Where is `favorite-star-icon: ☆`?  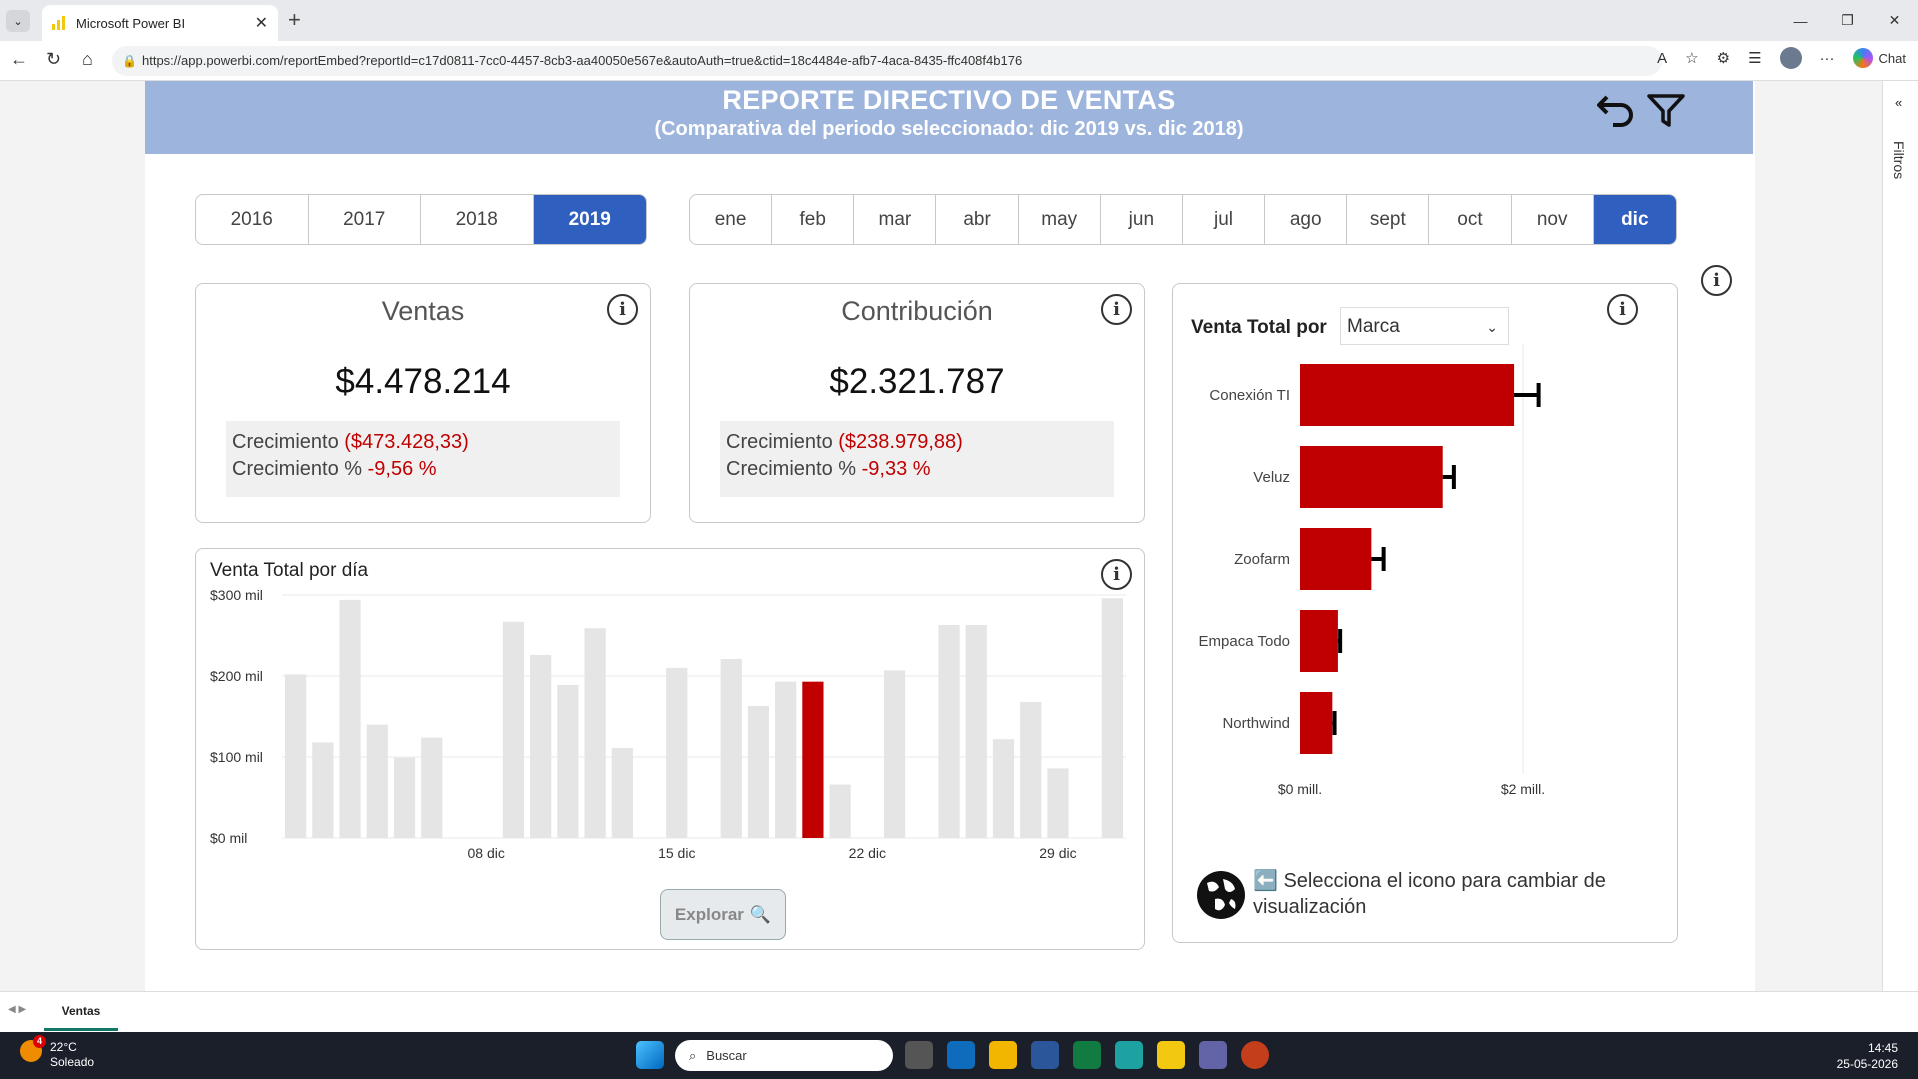
favorite-star-icon: ☆ is located at coordinates (1692, 58).